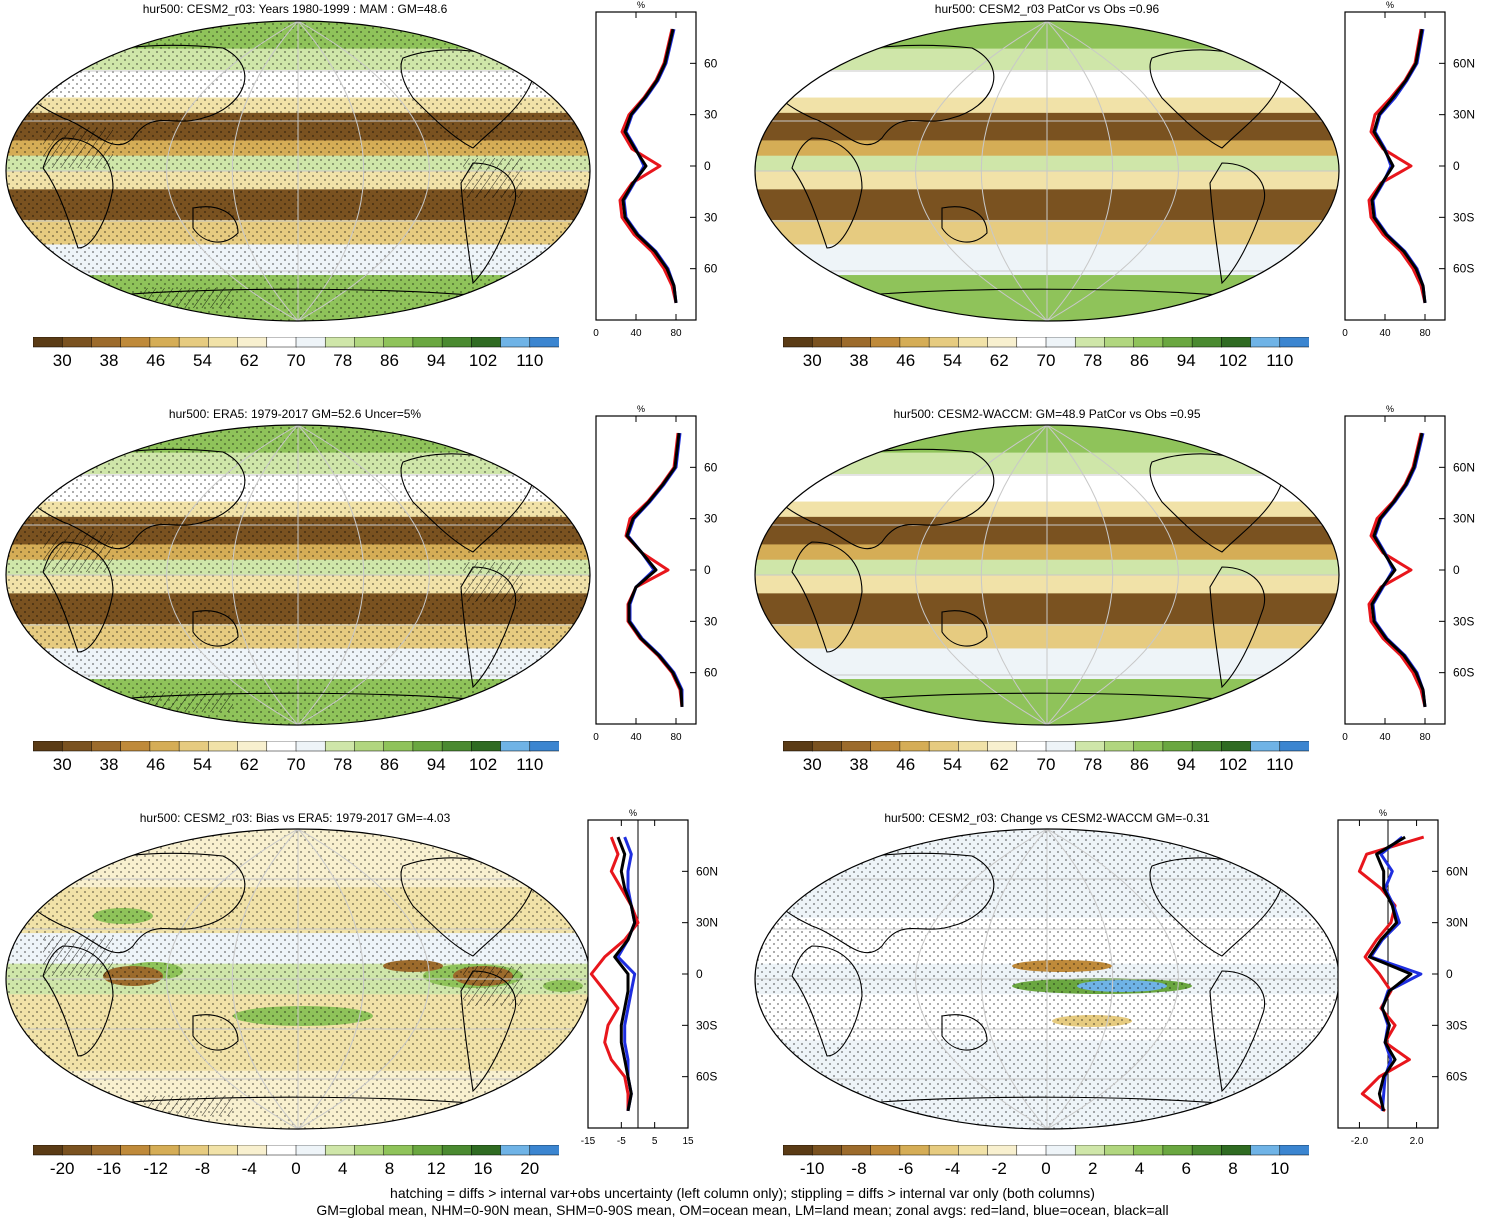 This screenshot has width=1485, height=1218. I want to click on lat-tick-label: 0, so click(1456, 570).